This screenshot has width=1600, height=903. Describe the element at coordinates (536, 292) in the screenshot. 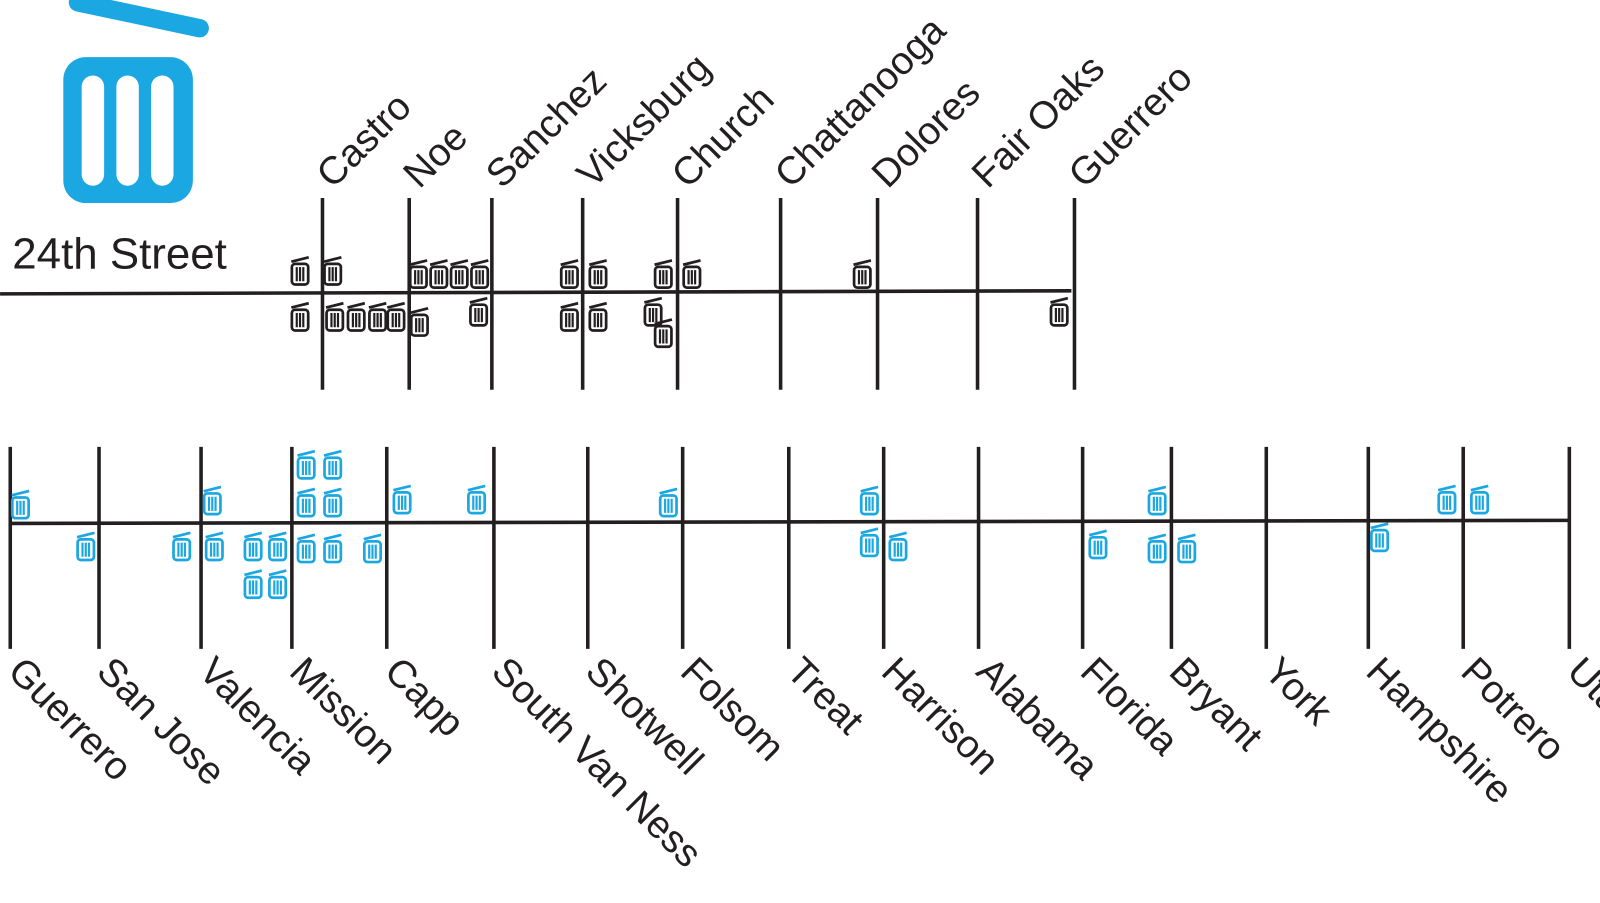

I see `street-line` at that location.